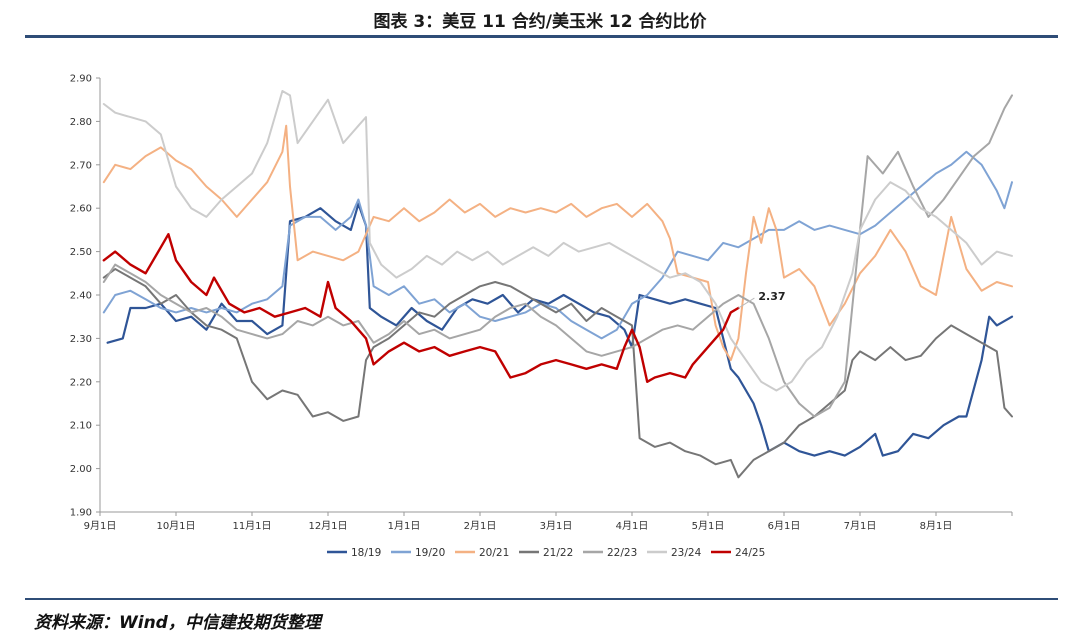  What do you see at coordinates (177, 623) in the screenshot?
I see `source-note: 资料来源：Wind，中信建投期货整理` at bounding box center [177, 623].